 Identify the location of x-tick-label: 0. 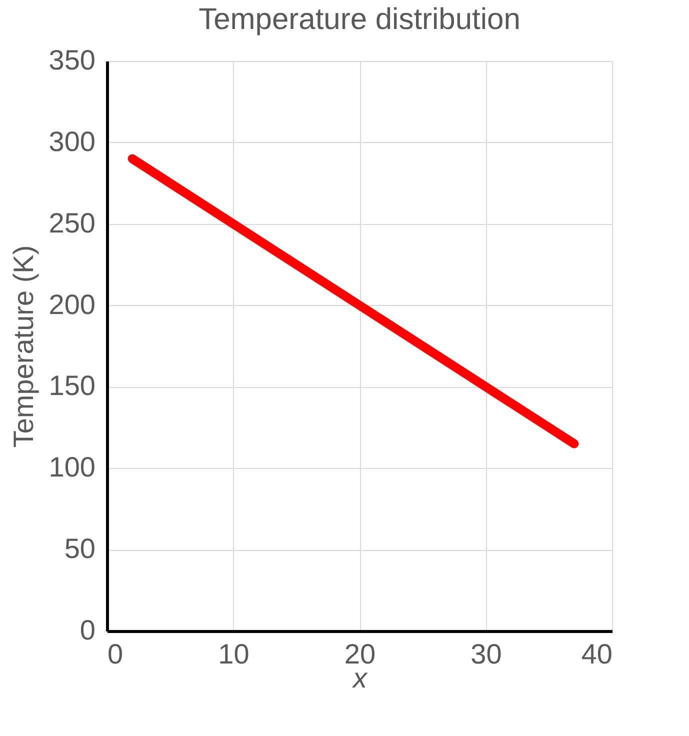
(116, 654).